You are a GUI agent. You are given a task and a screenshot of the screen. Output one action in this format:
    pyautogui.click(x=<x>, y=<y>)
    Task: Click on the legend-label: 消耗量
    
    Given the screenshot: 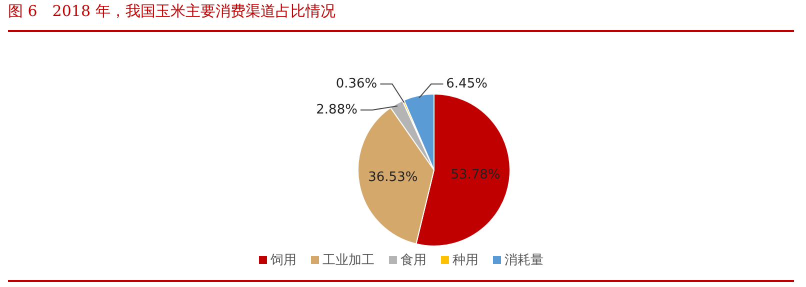 What is the action you would take?
    pyautogui.click(x=524, y=260)
    